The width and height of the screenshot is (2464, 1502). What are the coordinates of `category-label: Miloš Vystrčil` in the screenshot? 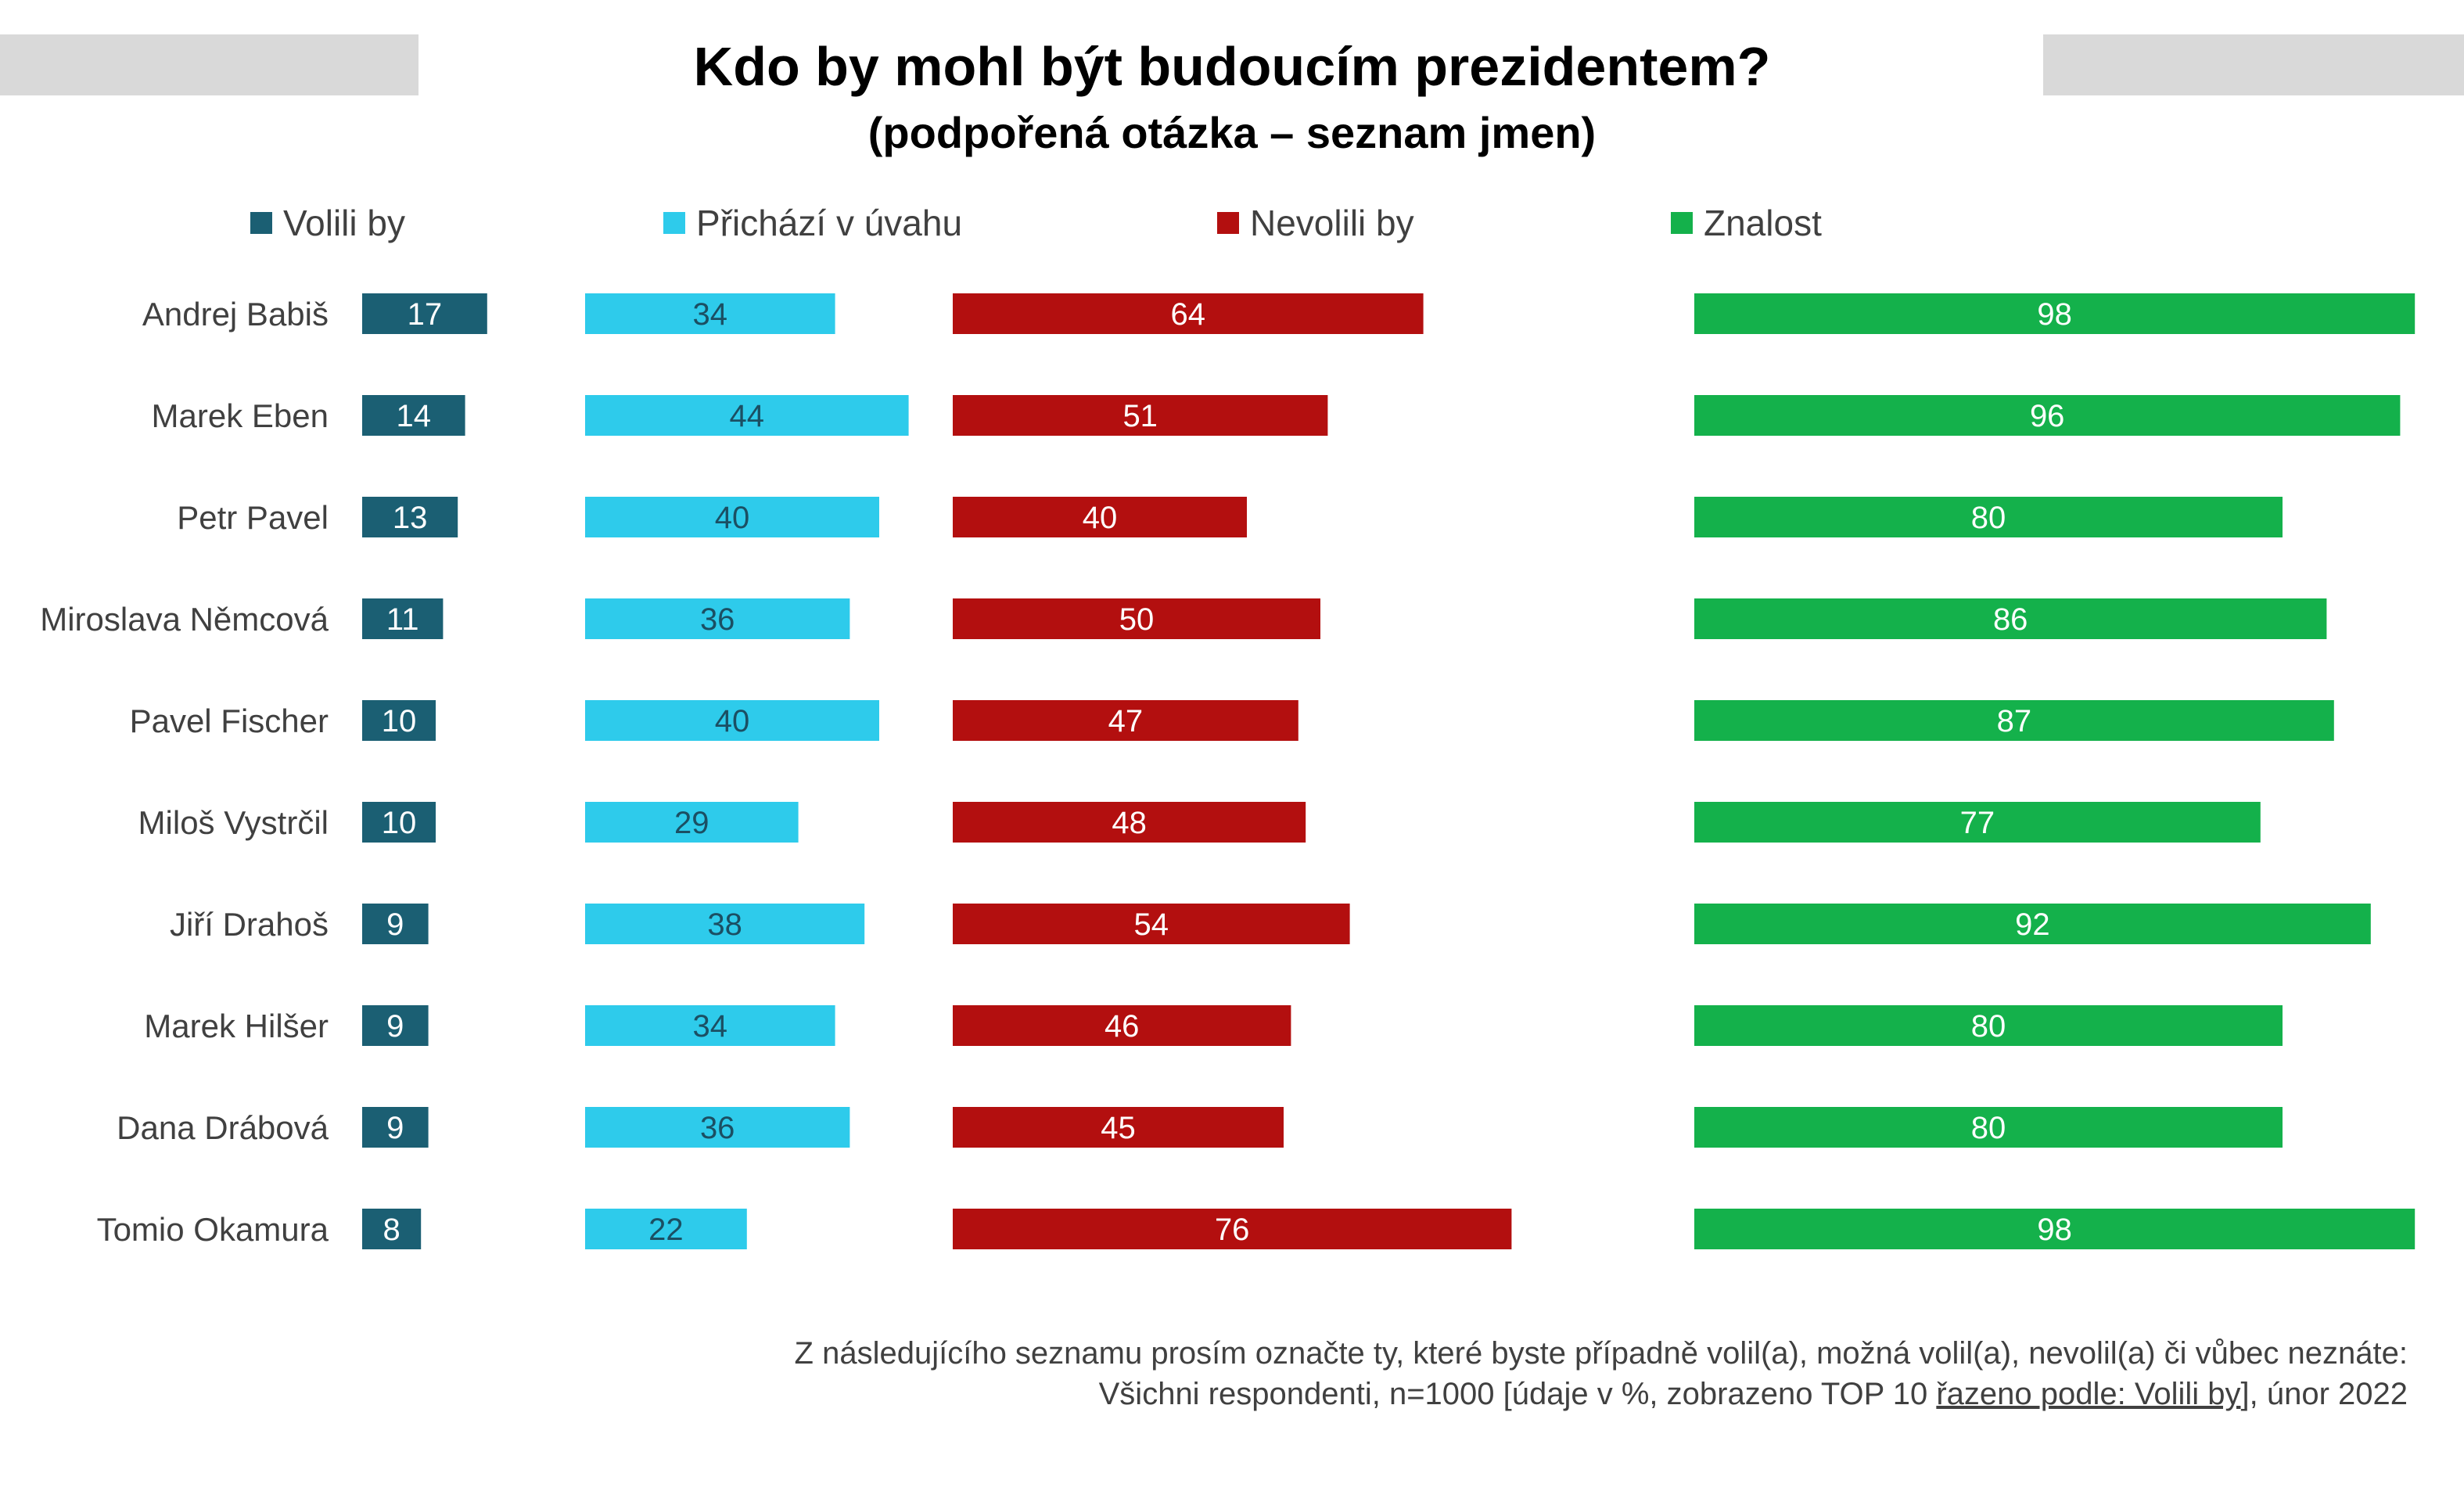 It's located at (233, 822).